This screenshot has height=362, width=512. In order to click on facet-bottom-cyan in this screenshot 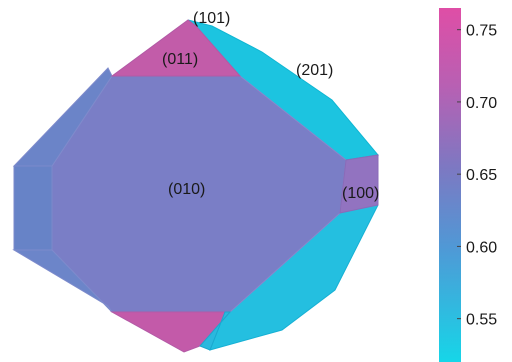, I will do `click(215, 331)`.